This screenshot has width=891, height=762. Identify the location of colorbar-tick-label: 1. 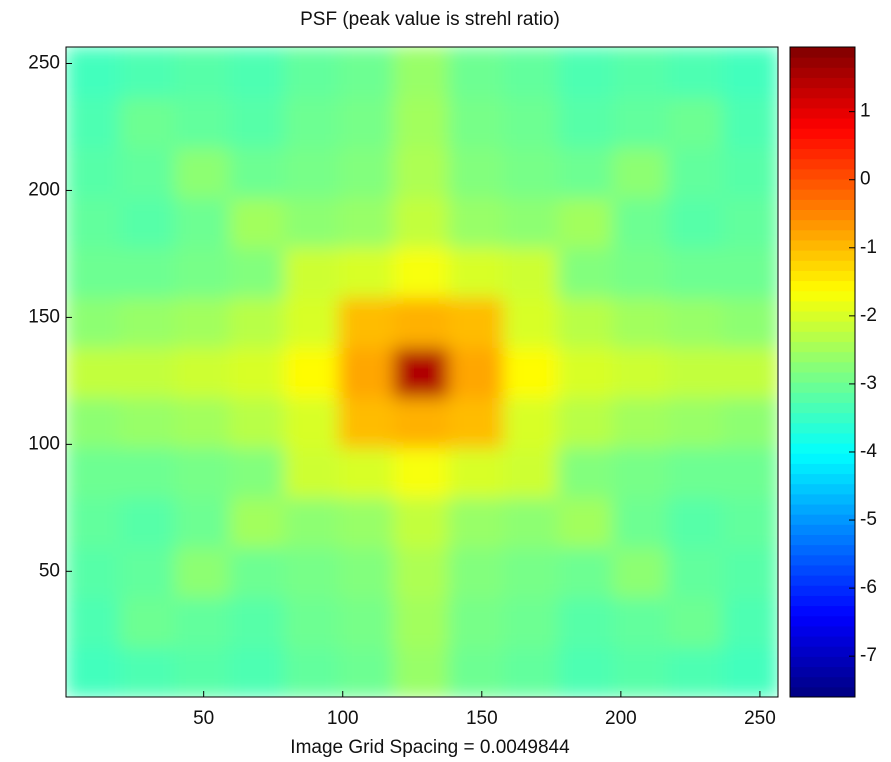
(865, 111).